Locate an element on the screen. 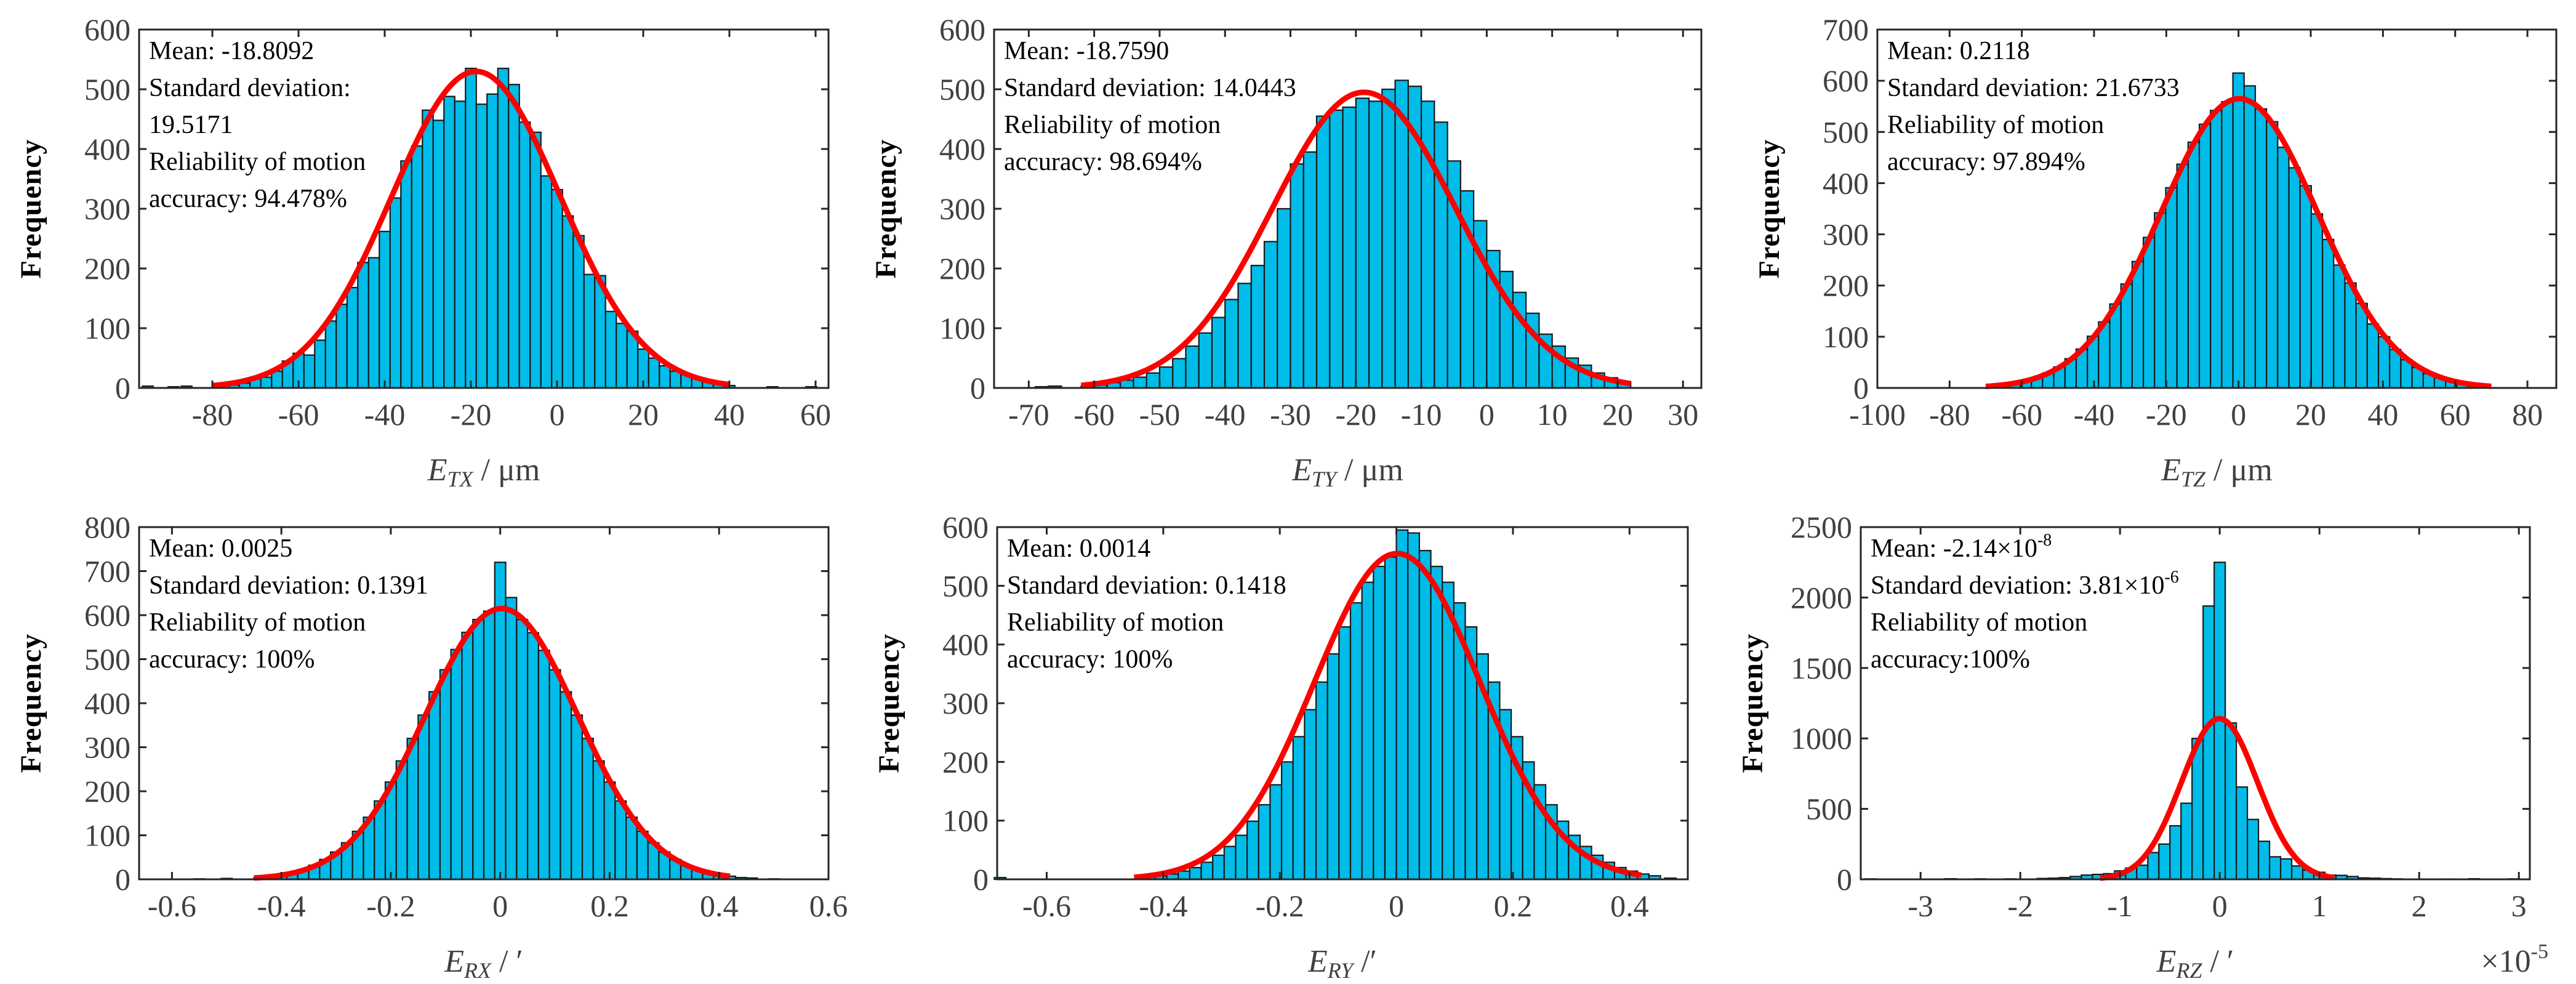  x-tick-label: -50 is located at coordinates (1160, 414).